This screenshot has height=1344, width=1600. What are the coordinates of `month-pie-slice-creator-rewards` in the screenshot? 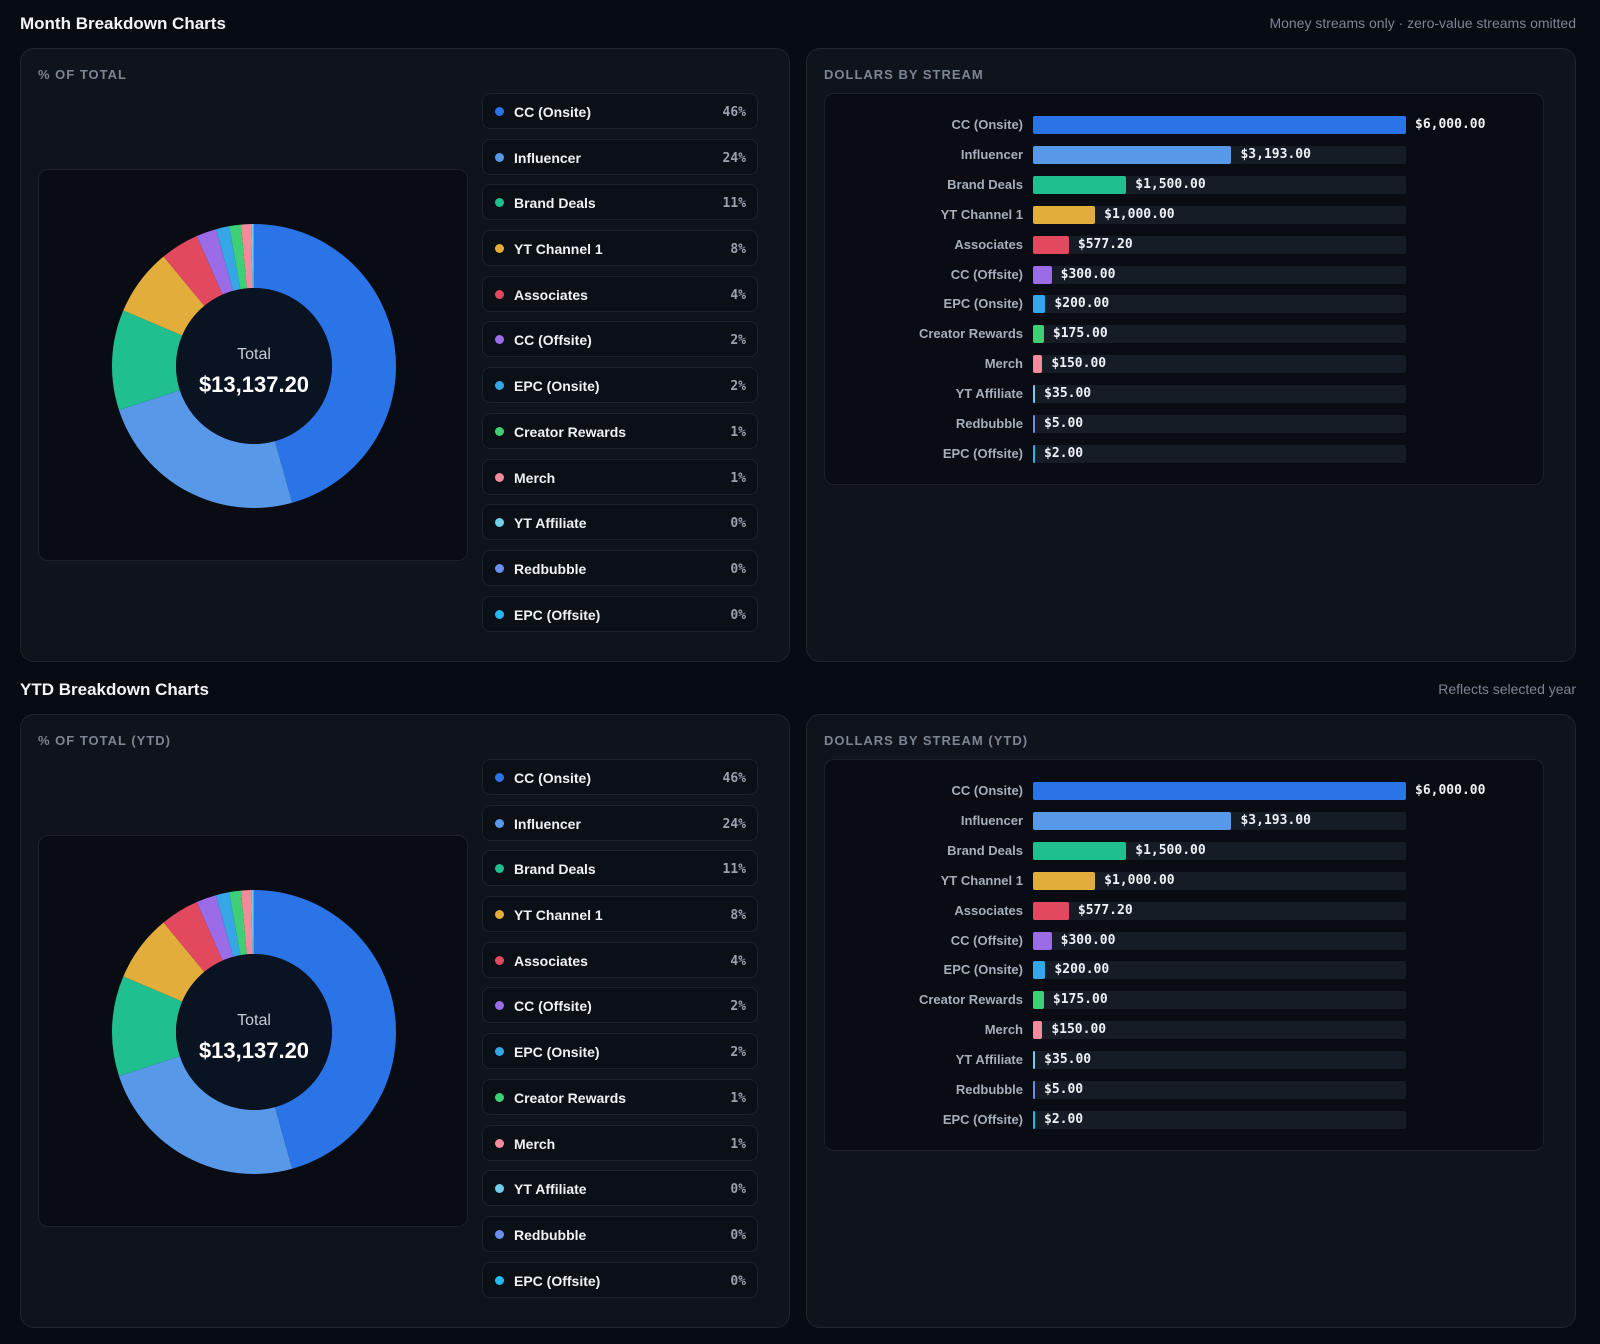 It's located at (238, 257).